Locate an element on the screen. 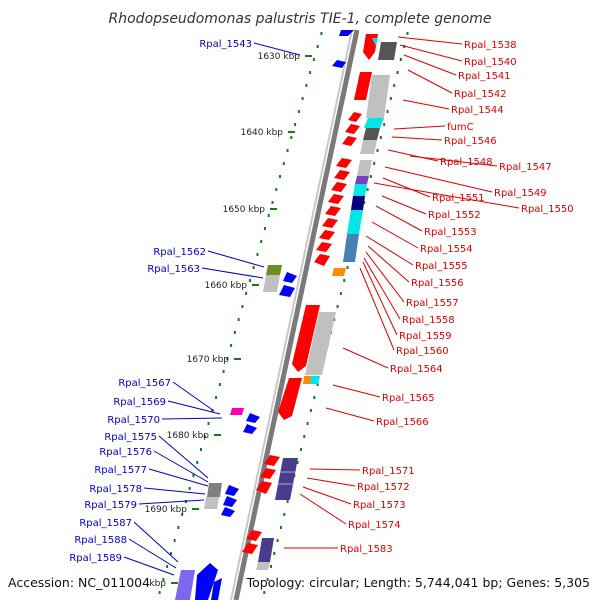  gene-label: Rpal_1587 is located at coordinates (105, 523).